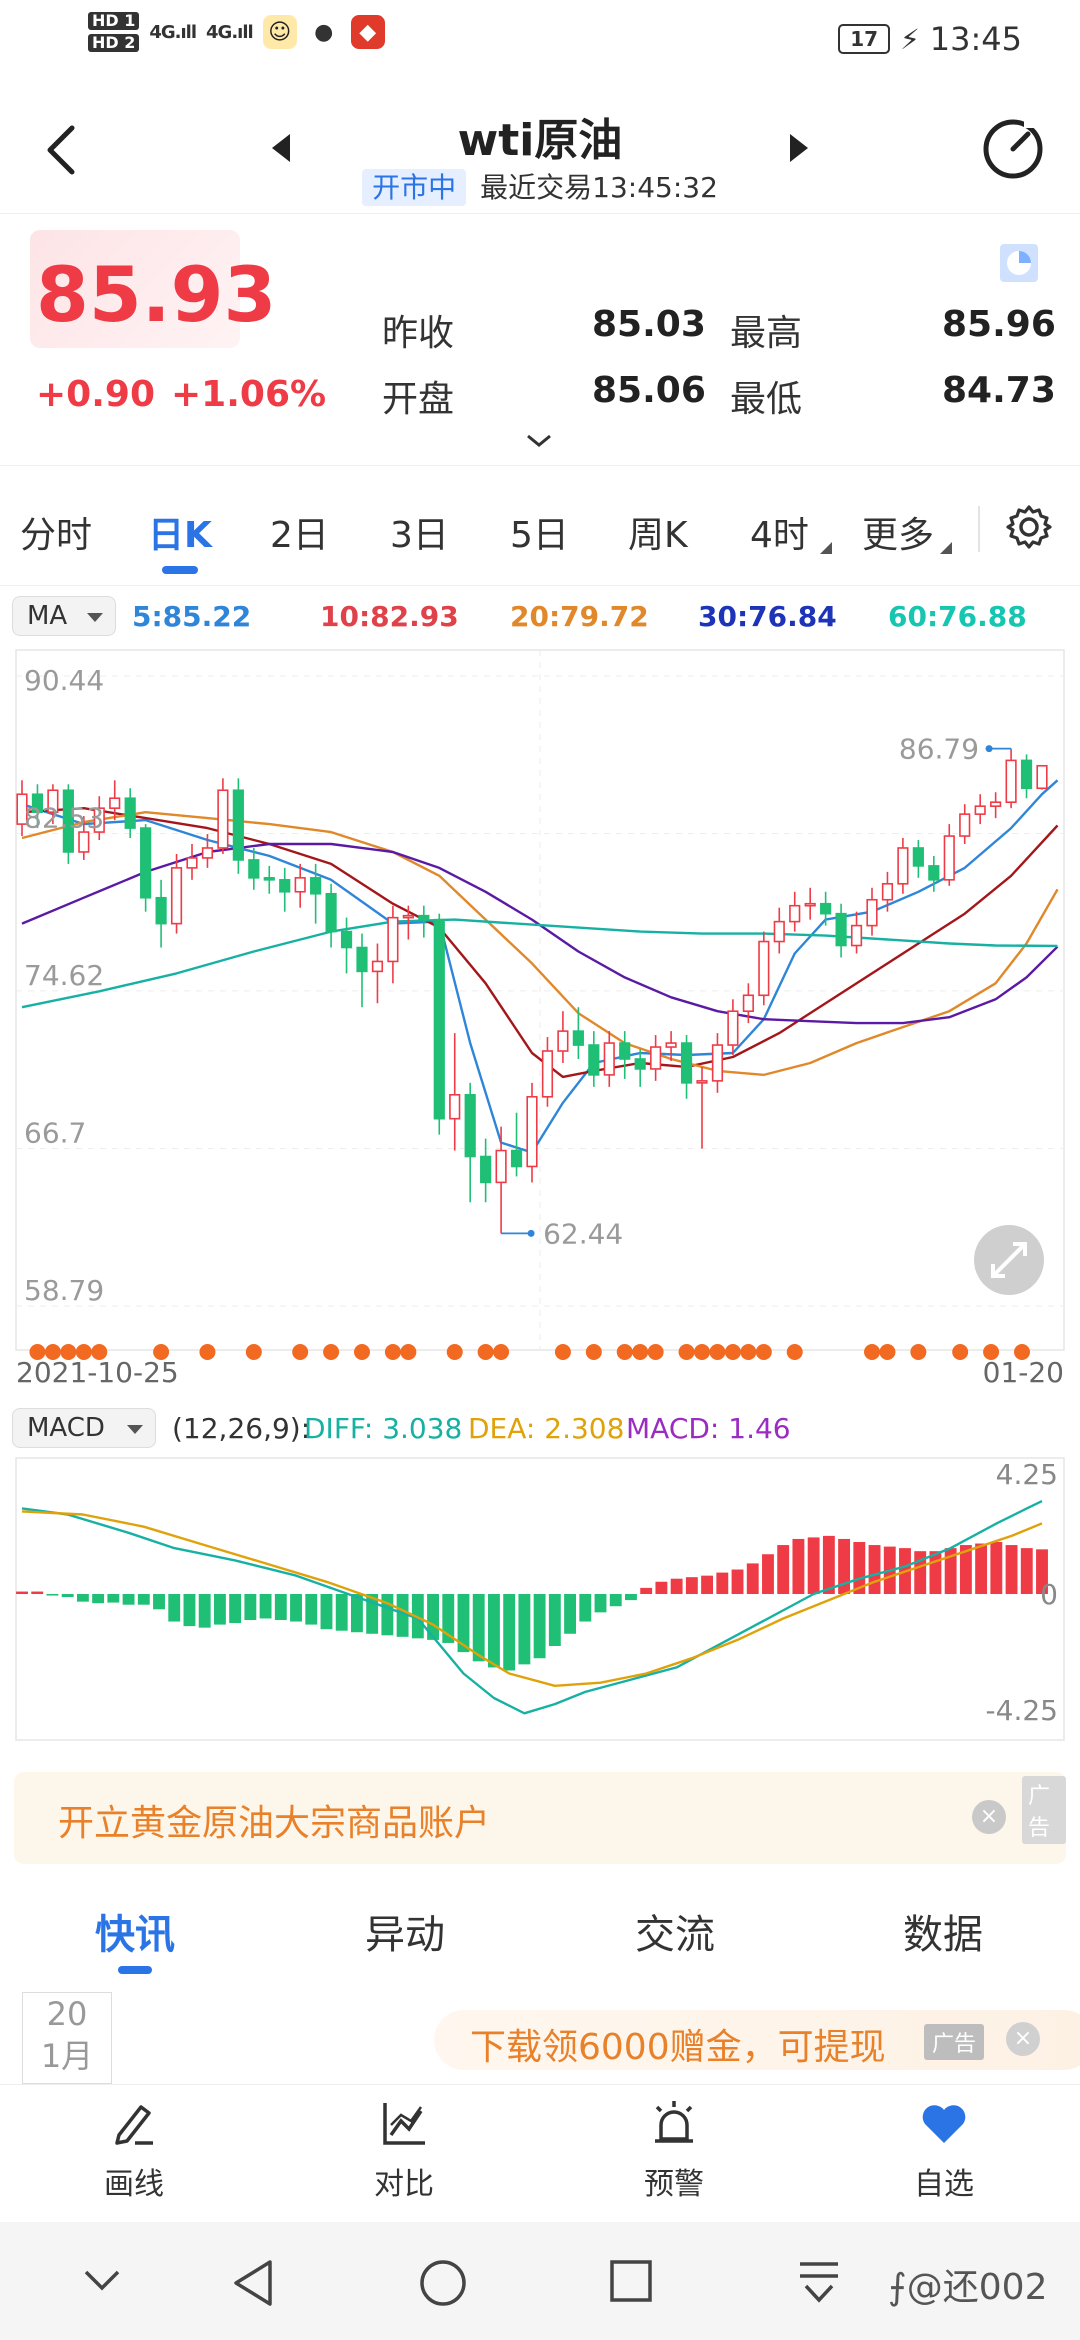 This screenshot has width=1080, height=2340. Describe the element at coordinates (631, 2281) in the screenshot. I see `nav-recents-icon` at that location.